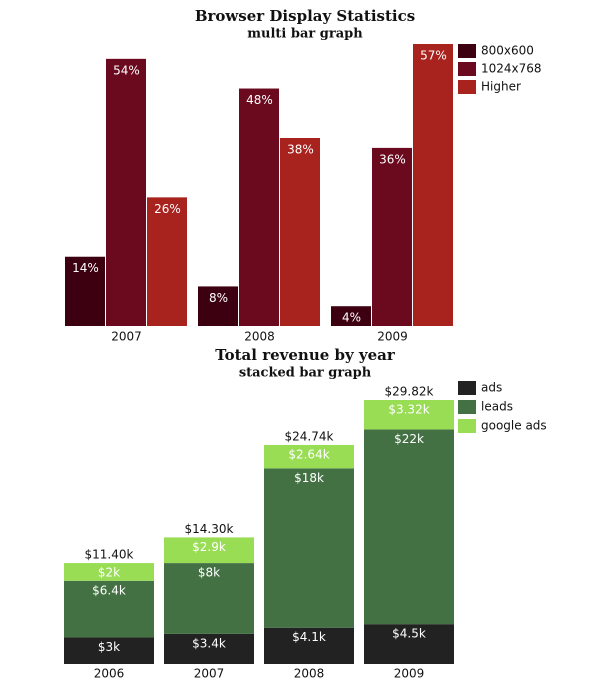 The image size is (600, 700). Describe the element at coordinates (85, 268) in the screenshot. I see `value-label: 14%` at that location.